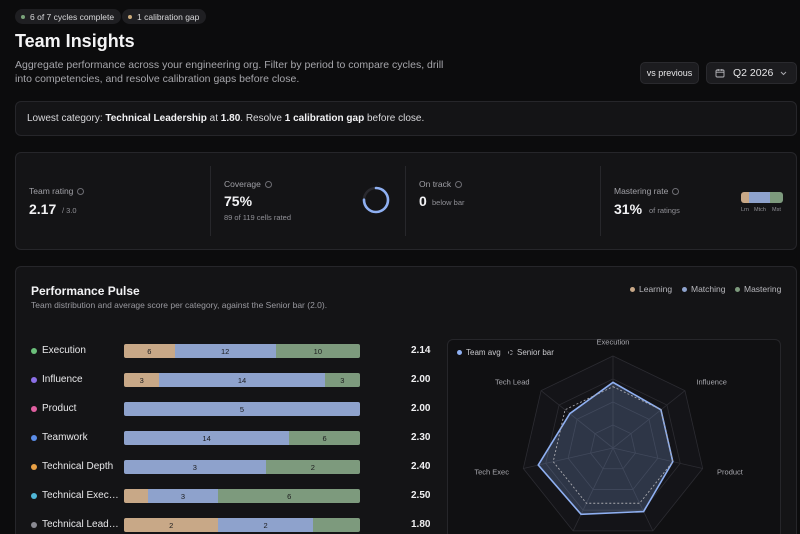  Describe the element at coordinates (81, 524) in the screenshot. I see `category-label: Technical Leadership` at that location.